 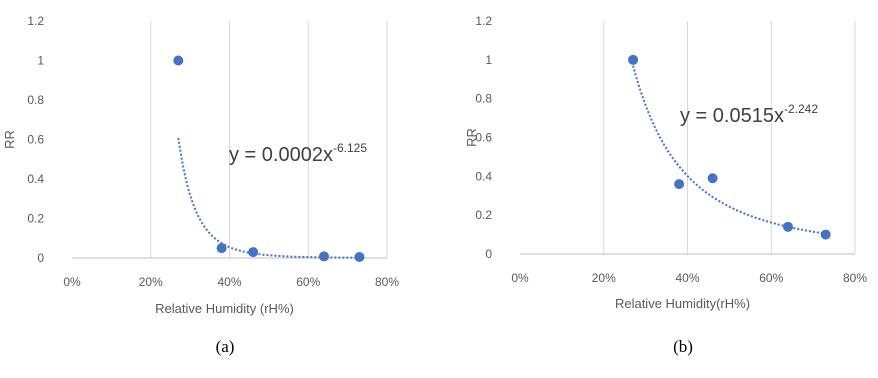 I want to click on x-axis-title: Relative Humidity(rH%), so click(x=682, y=303).